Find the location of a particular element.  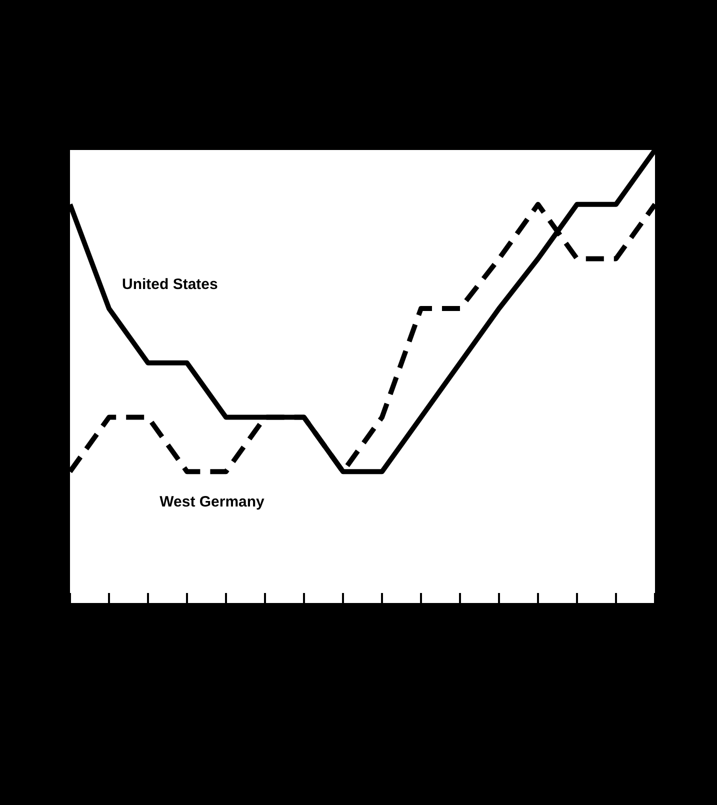

series-label: United States is located at coordinates (170, 285).